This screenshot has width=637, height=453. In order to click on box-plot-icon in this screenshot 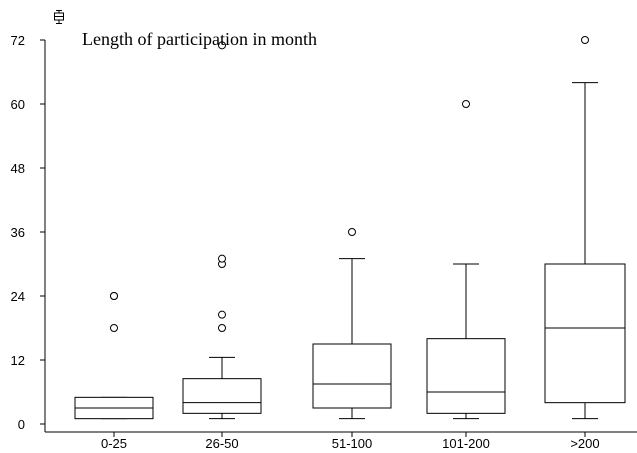, I will do `click(59, 17)`.